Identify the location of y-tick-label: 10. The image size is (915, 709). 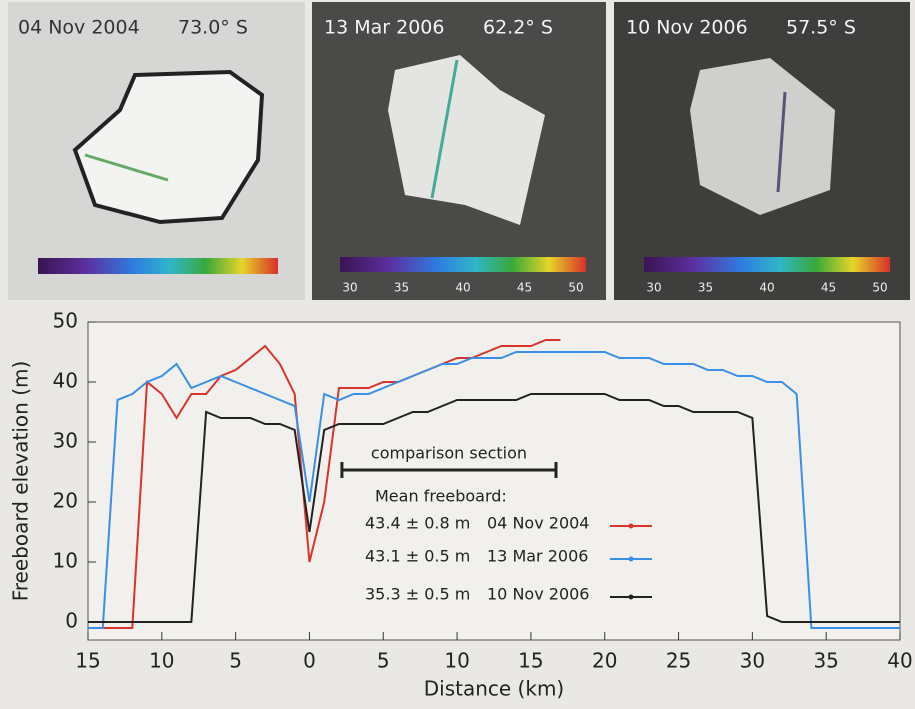
(65, 561).